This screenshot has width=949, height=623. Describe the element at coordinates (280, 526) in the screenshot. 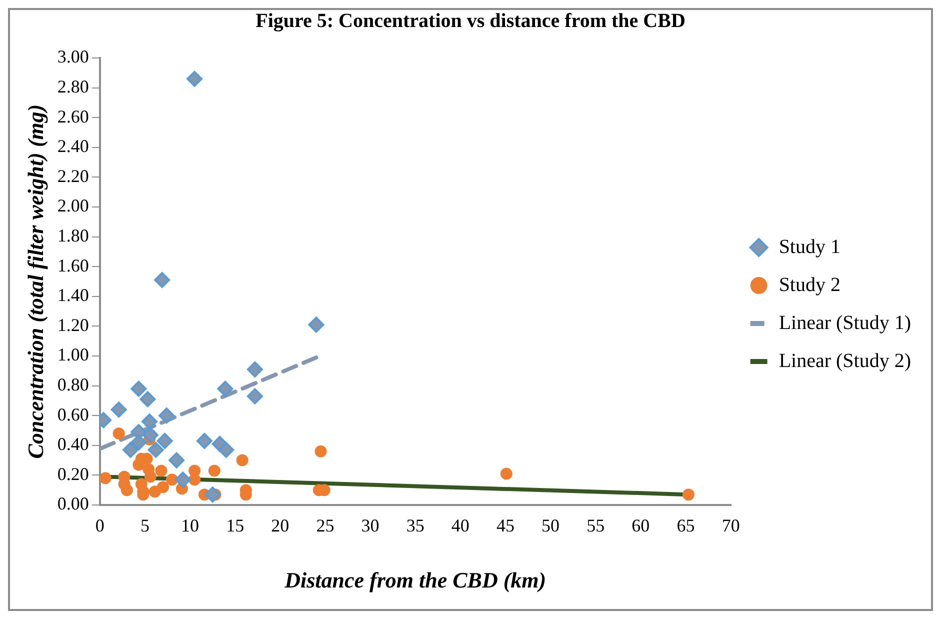

I see `x-tick-label: 20` at that location.